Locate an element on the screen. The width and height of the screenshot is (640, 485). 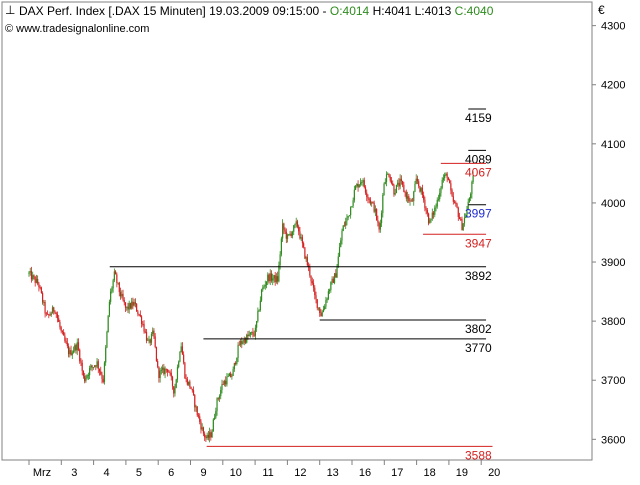
open-value: O:4014 is located at coordinates (350, 11).